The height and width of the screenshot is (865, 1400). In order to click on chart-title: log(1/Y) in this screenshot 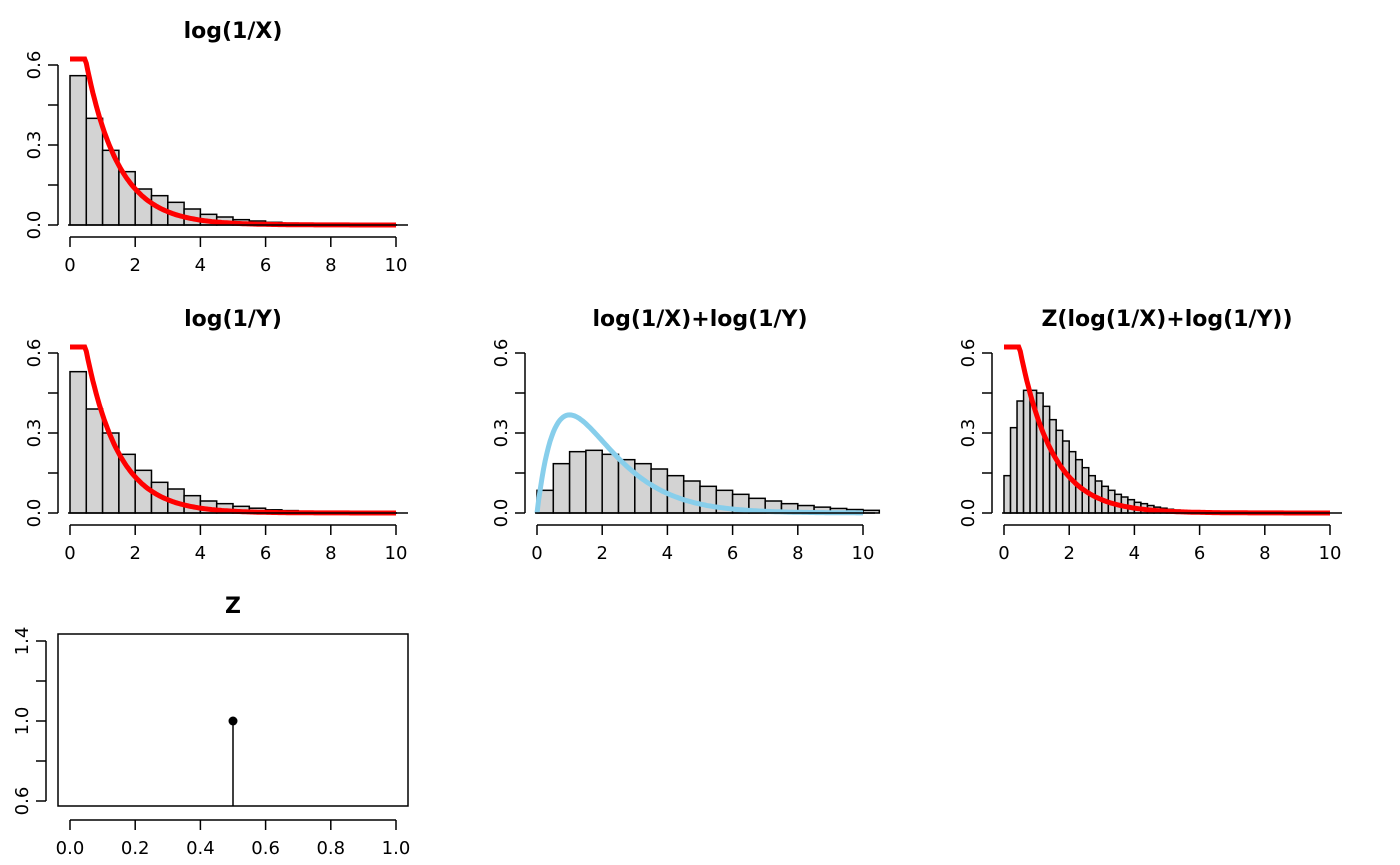, I will do `click(233, 319)`.